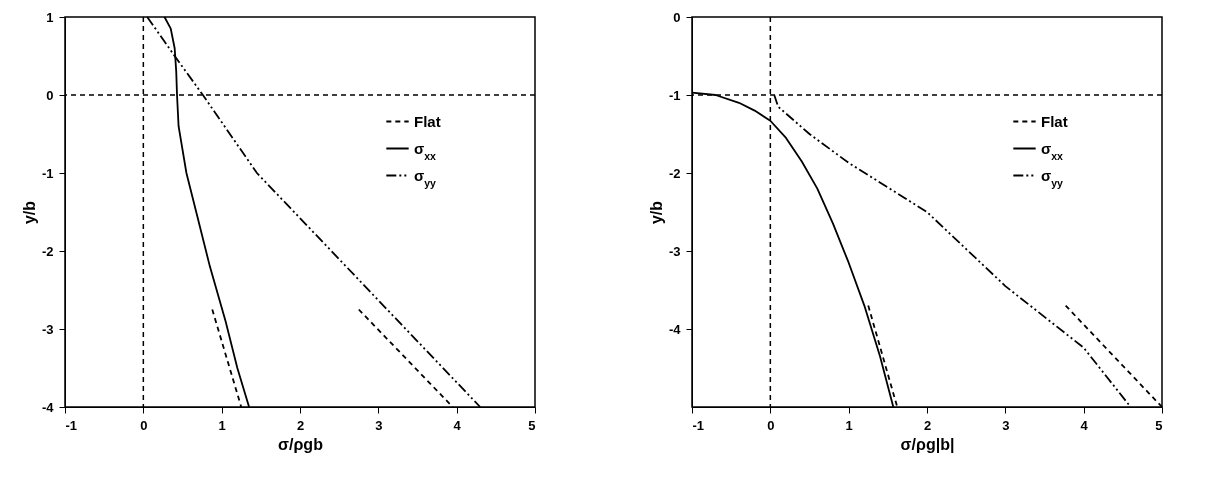  Describe the element at coordinates (50, 17) in the screenshot. I see `y-tick-label: 1` at that location.